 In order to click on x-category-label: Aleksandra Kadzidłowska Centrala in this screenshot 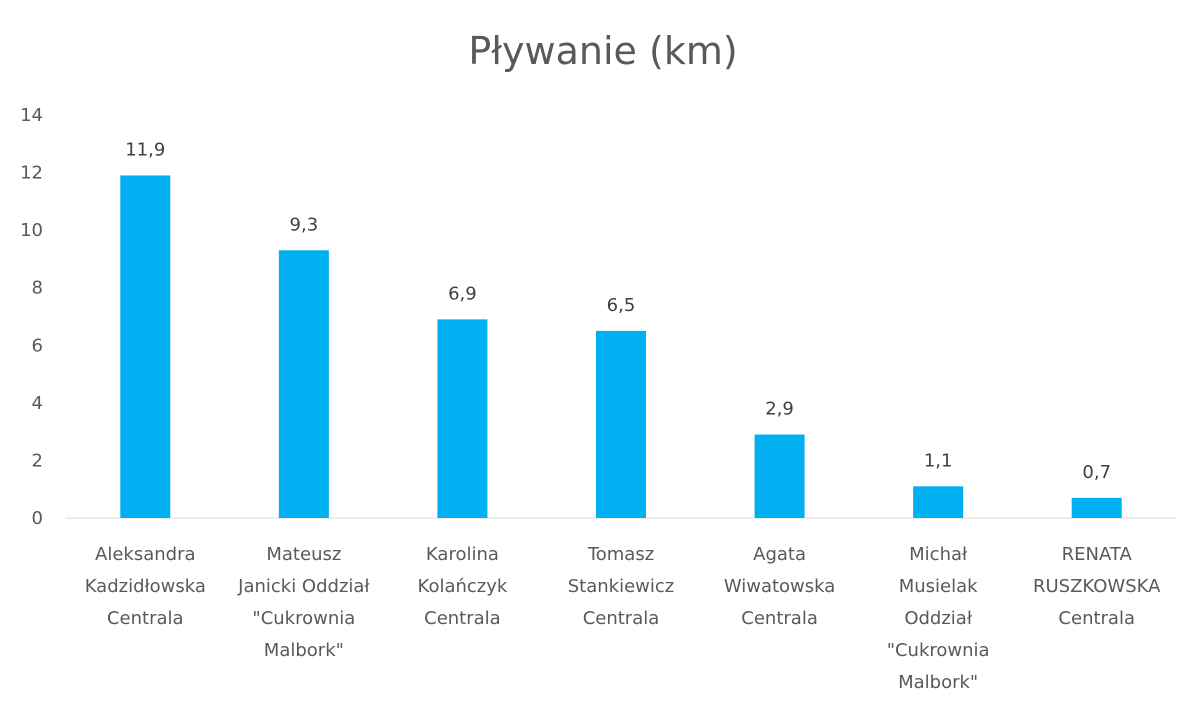, I will do `click(145, 586)`.